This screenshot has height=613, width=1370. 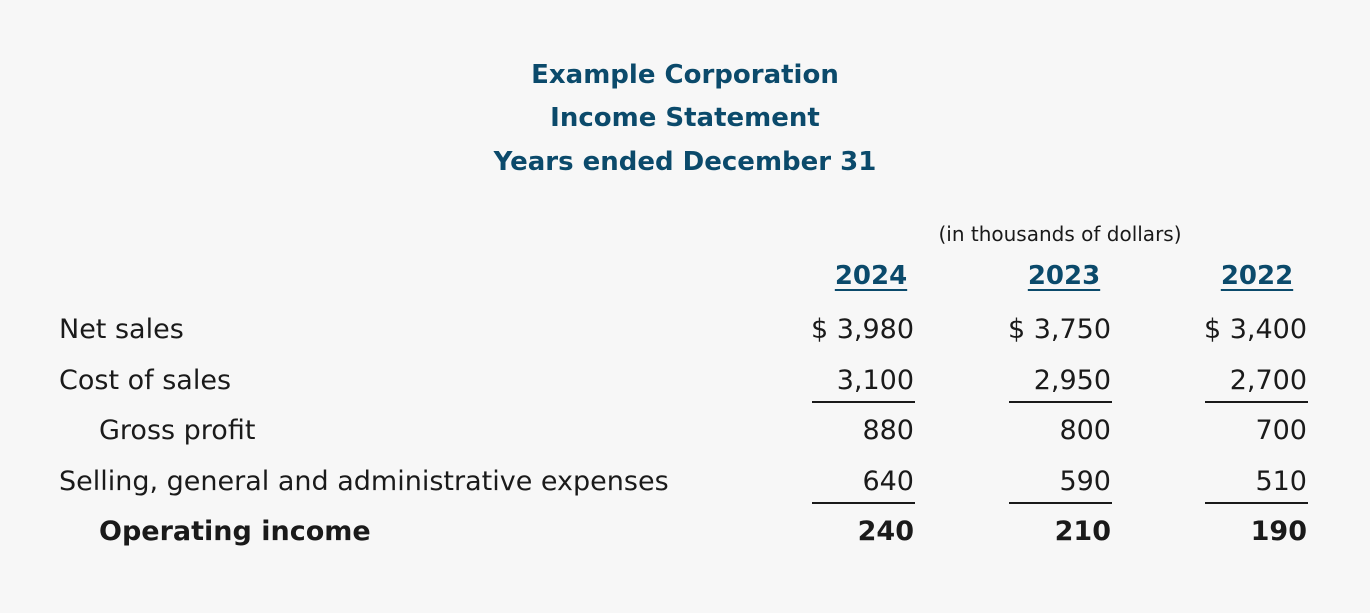 What do you see at coordinates (177, 430) in the screenshot?
I see `row-label-gross-profit: Gross profit` at bounding box center [177, 430].